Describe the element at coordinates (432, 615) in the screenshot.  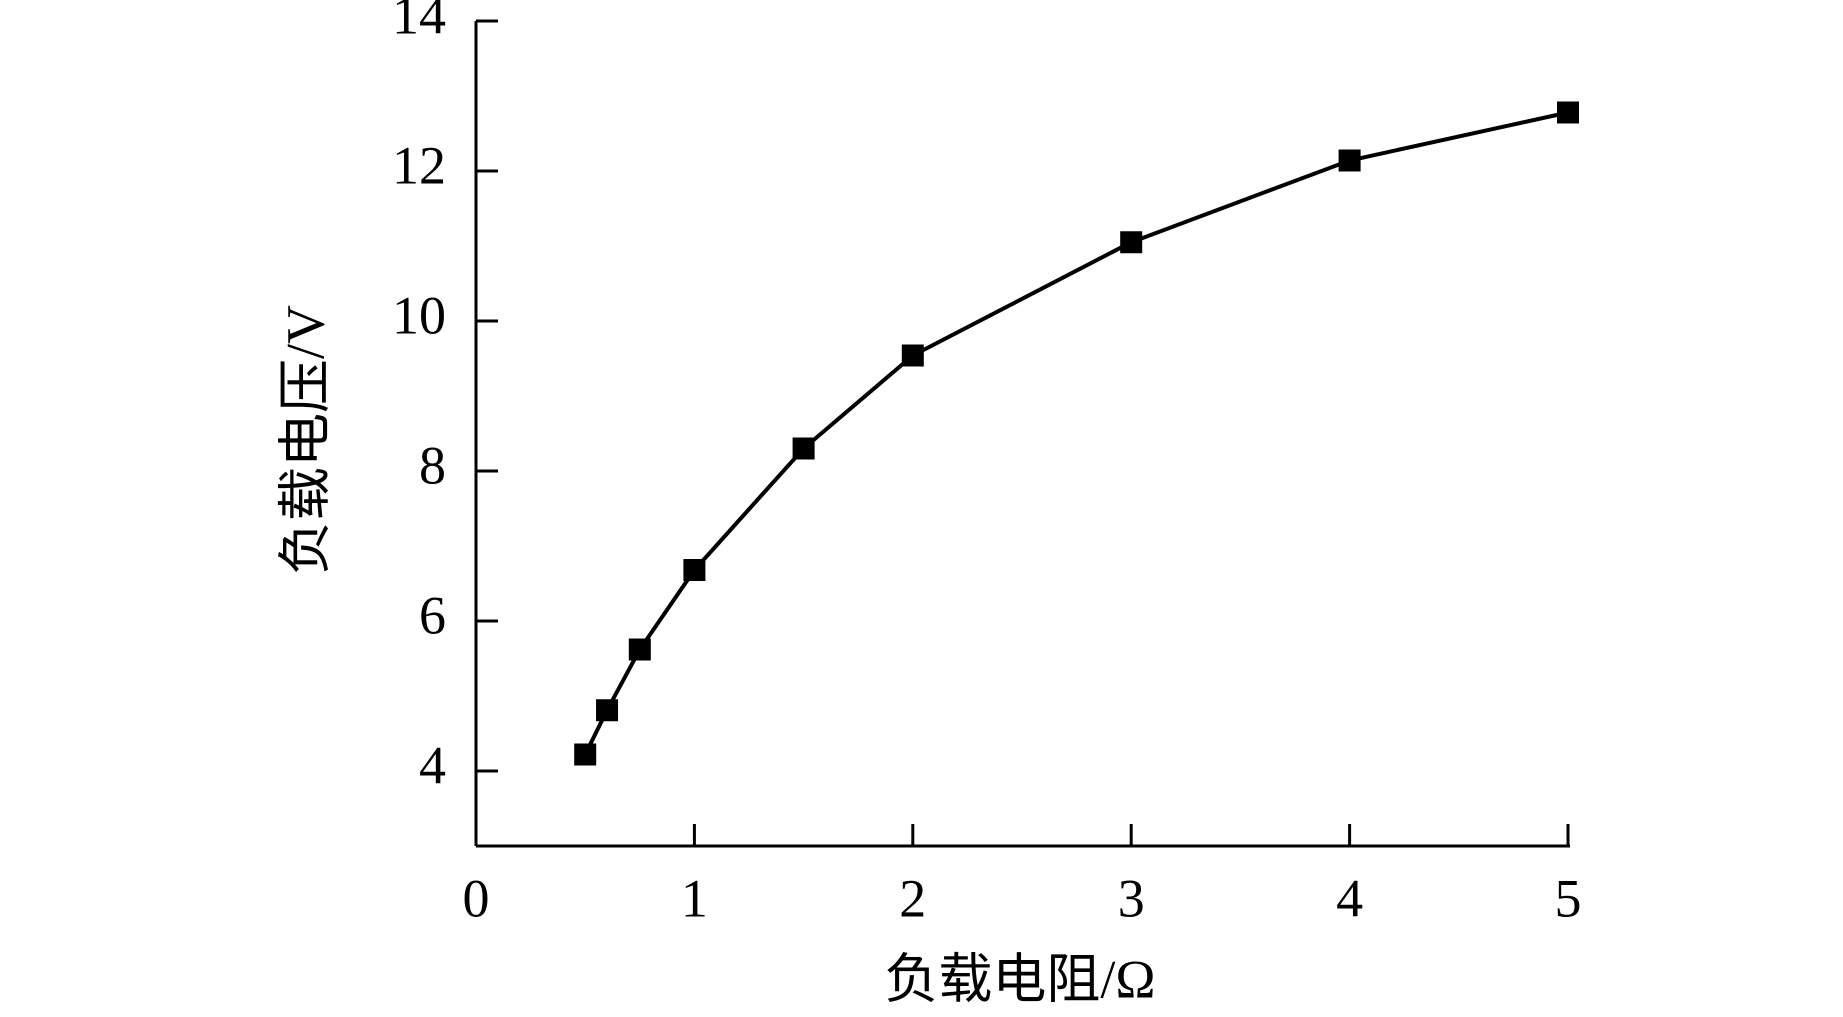
I see `y-tick-label: 6` at that location.